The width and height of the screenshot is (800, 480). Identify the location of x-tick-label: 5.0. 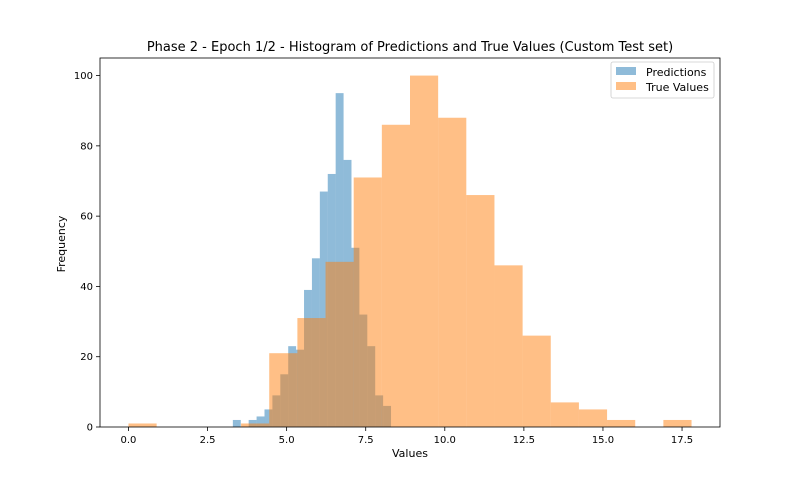
(287, 440).